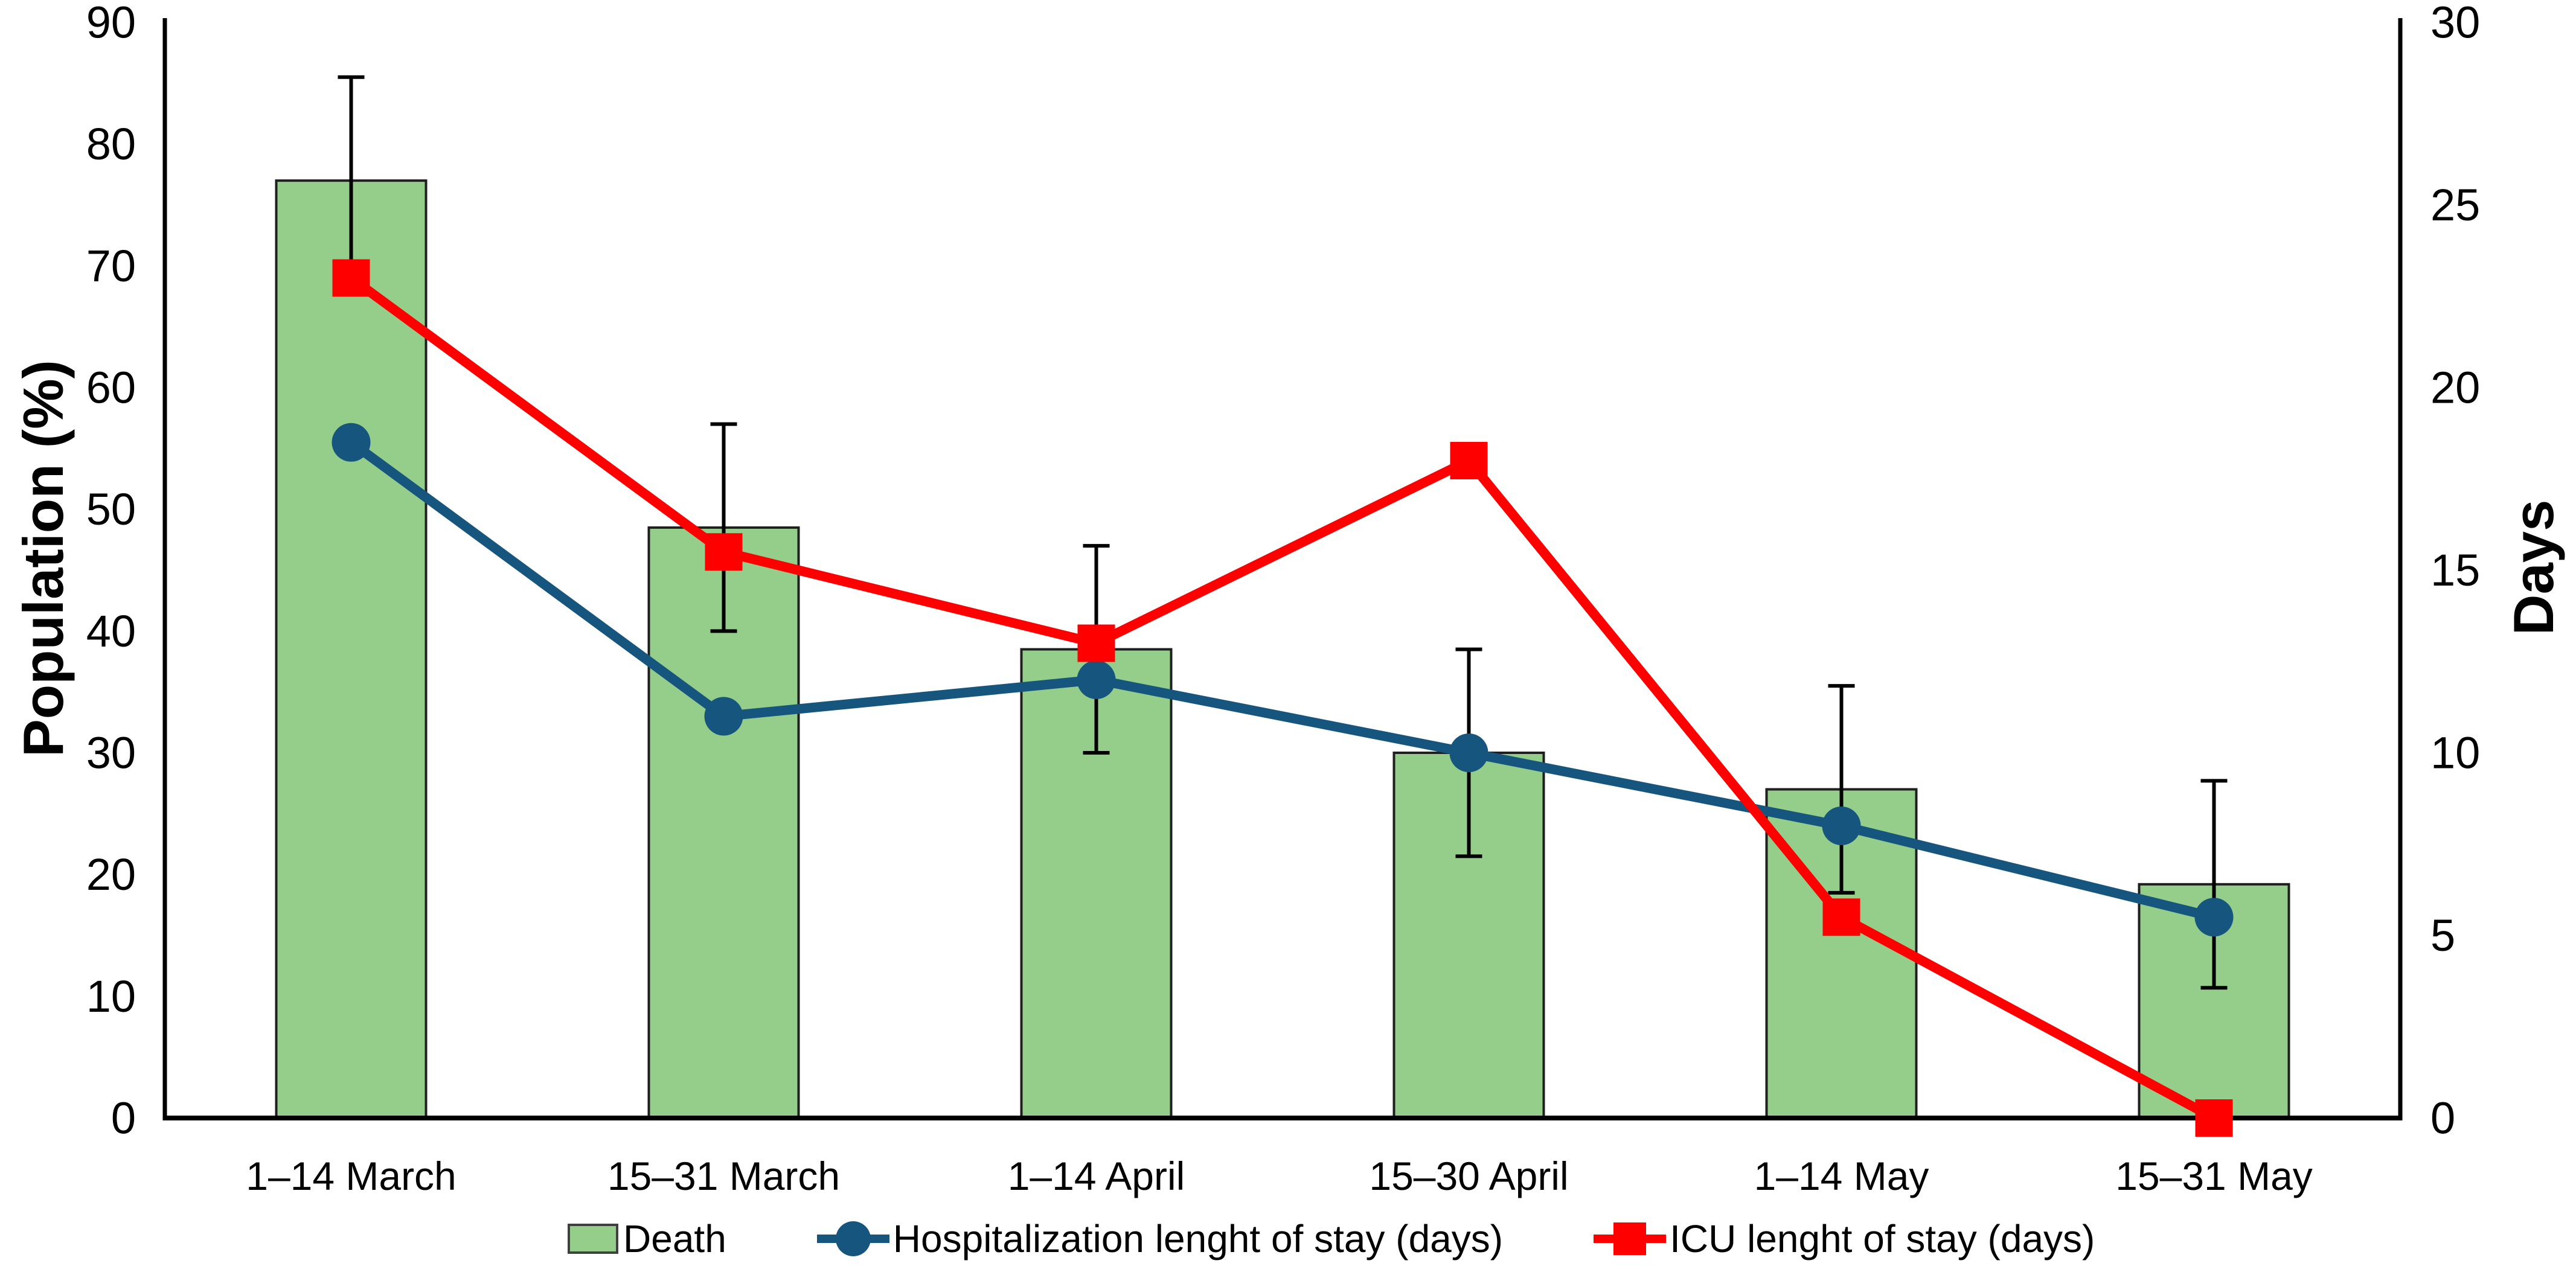 The height and width of the screenshot is (1278, 2576). I want to click on death-bar, so click(351, 649).